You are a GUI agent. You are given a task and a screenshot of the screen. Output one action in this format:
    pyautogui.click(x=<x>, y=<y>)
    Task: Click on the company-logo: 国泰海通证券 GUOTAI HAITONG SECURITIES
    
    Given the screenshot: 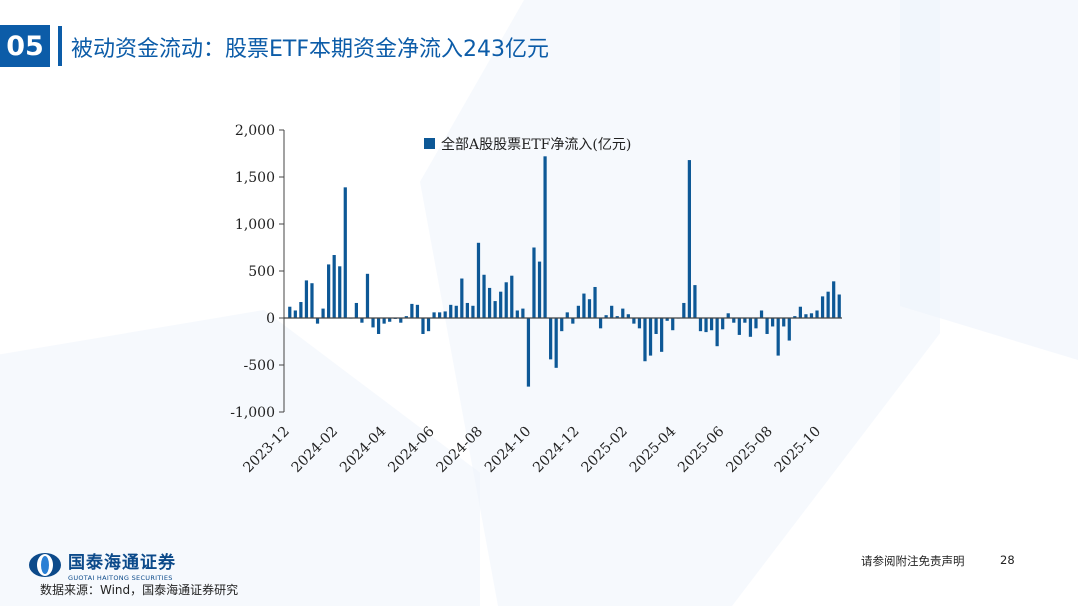 What is the action you would take?
    pyautogui.click(x=102, y=565)
    